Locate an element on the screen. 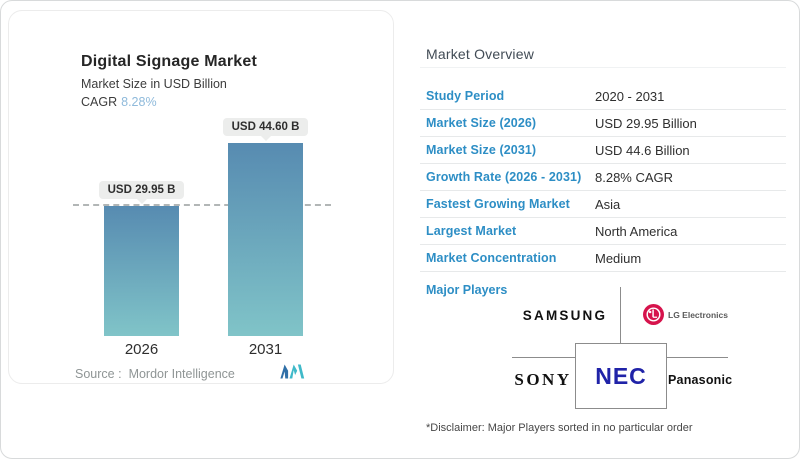  samsung-logo: SAMSUNG is located at coordinates (565, 315).